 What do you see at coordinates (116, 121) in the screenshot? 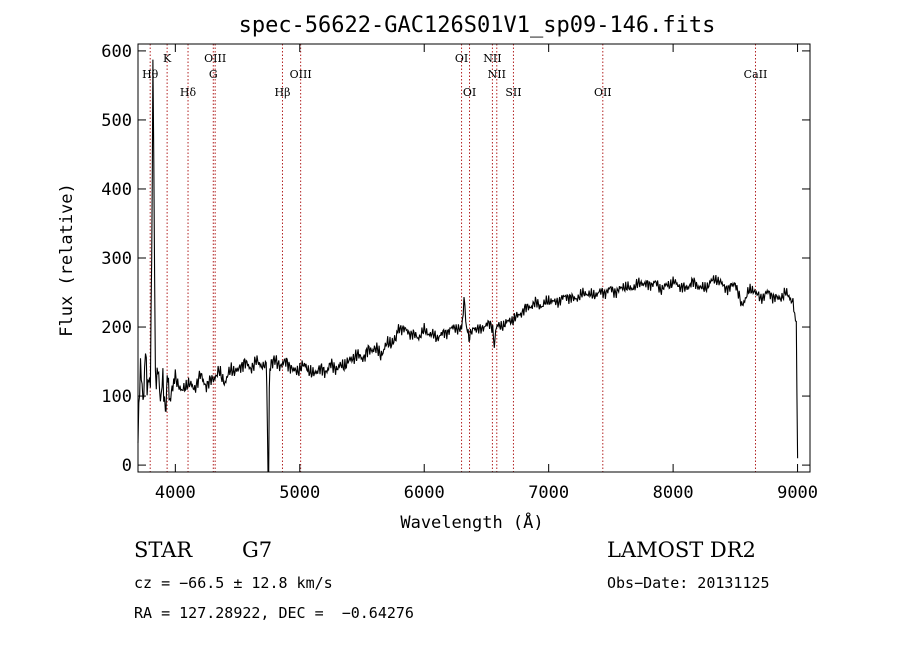
I see `y-tick-label: 500` at bounding box center [116, 121].